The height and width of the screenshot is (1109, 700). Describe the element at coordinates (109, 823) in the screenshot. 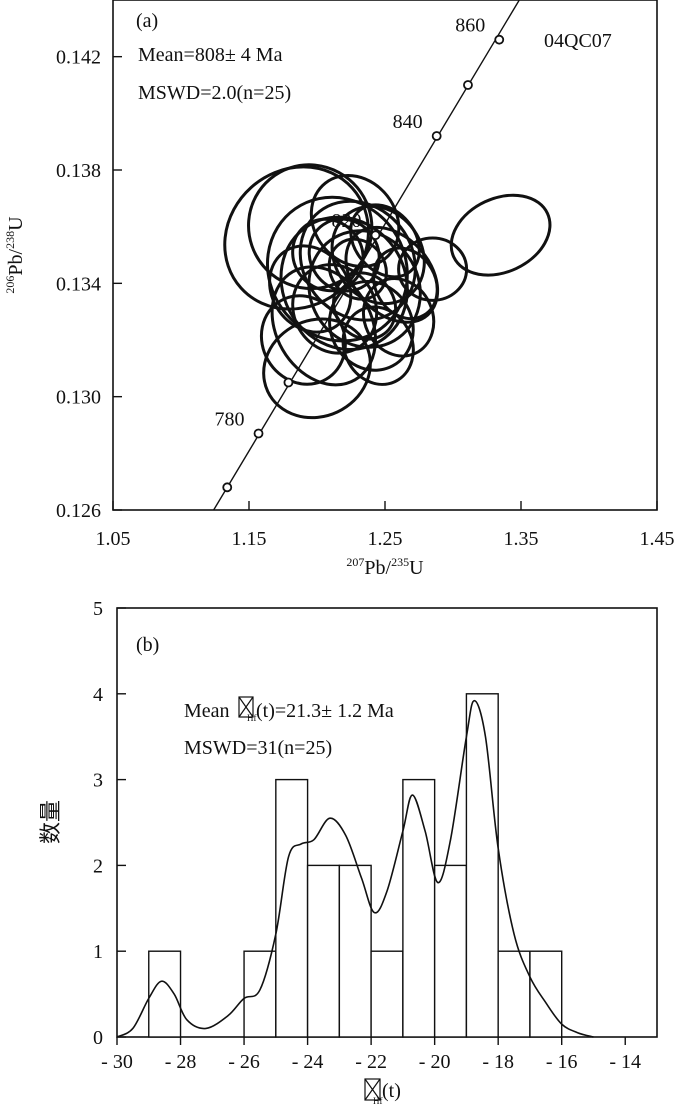

I see `y-axis-ticks: 0 1 2 3 4 5` at that location.